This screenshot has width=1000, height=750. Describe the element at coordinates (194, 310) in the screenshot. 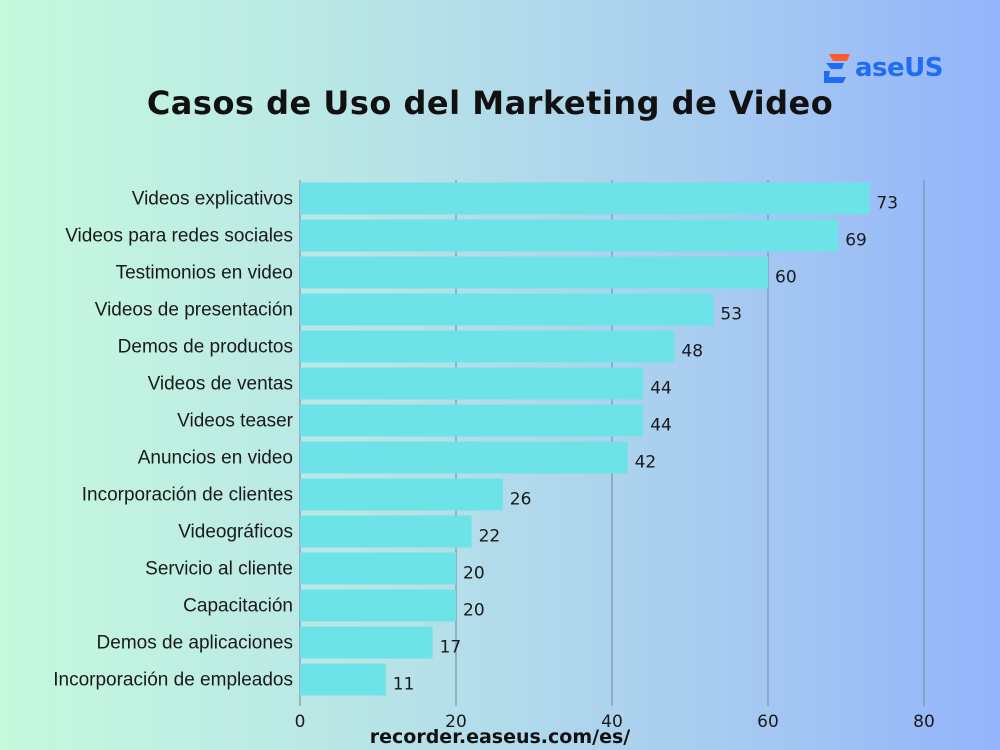

I see `category-label: Videos de presentación` at that location.